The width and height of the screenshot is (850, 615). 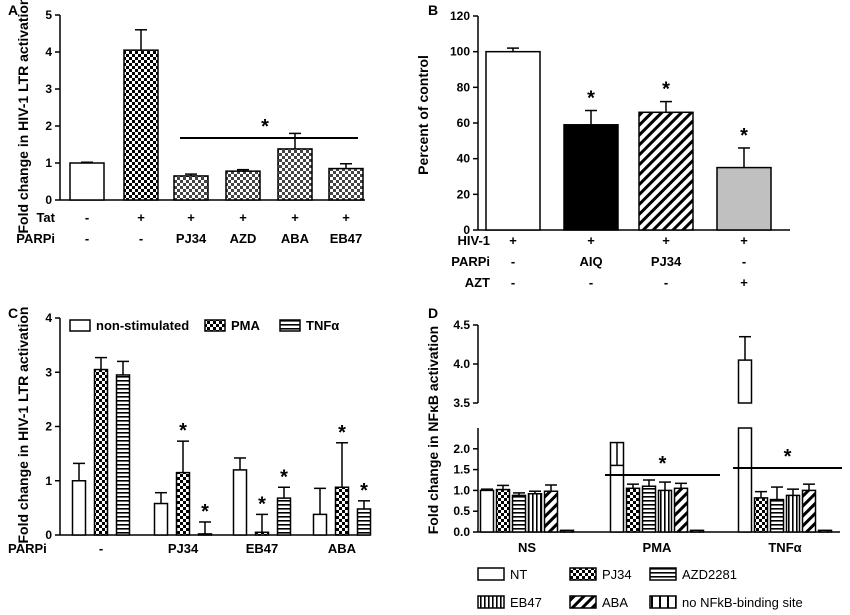 I want to click on panel-c-ylabel: Fold change in HIV-1 LTR activation, so click(x=23, y=425).